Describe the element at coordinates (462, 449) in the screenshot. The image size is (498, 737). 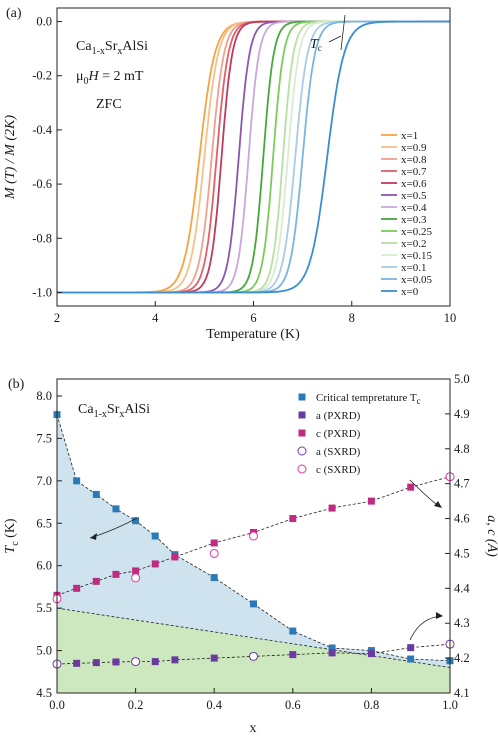
I see `right-tick-label: 4.8` at that location.